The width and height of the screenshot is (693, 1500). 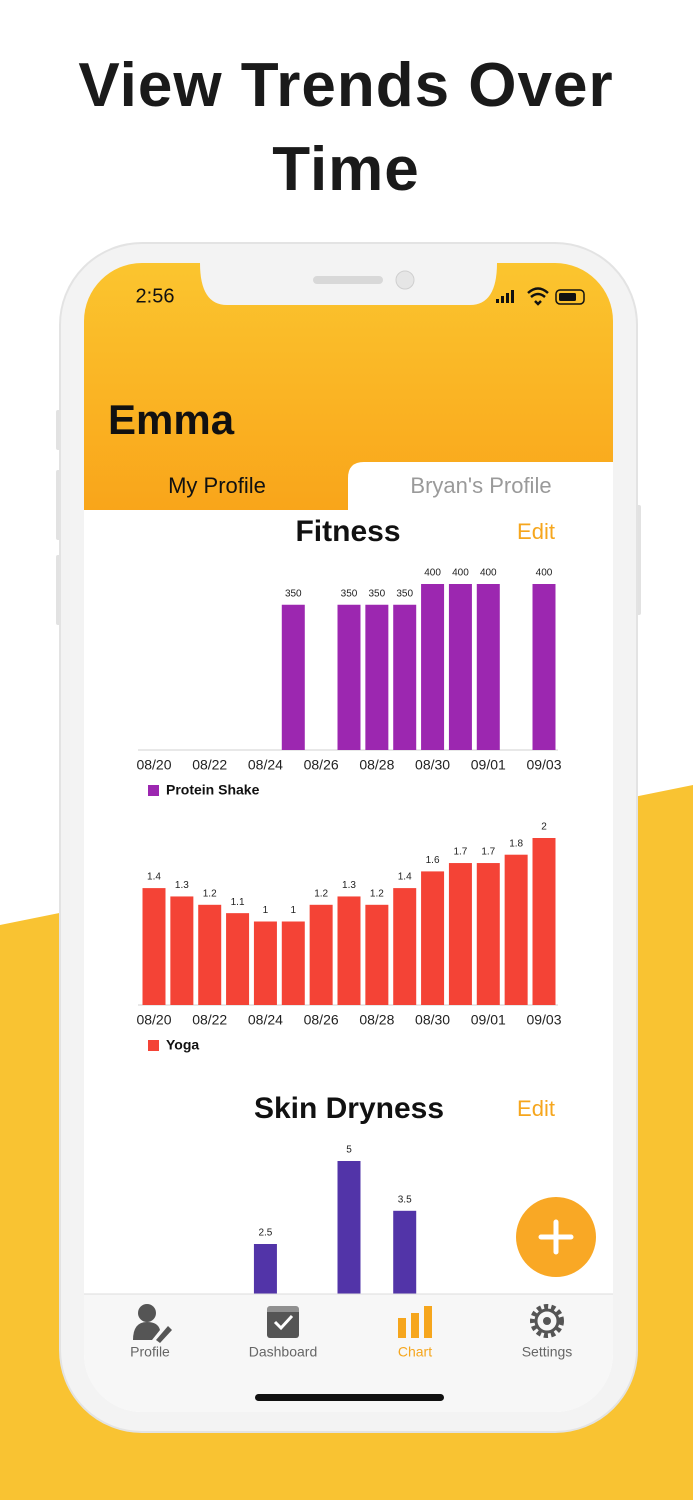 I want to click on tab-label: Bryan's Profile, so click(x=480, y=485).